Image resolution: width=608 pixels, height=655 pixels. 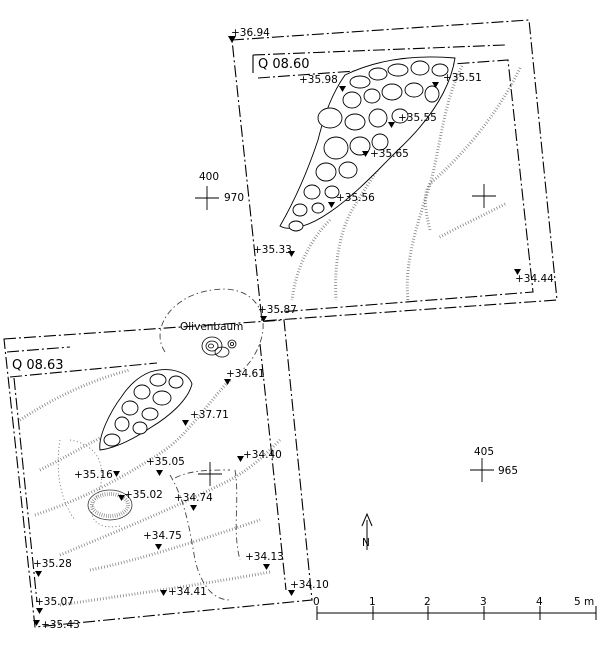 What do you see at coordinates (187, 592) in the screenshot?
I see `elevation-label: +34.41` at bounding box center [187, 592].